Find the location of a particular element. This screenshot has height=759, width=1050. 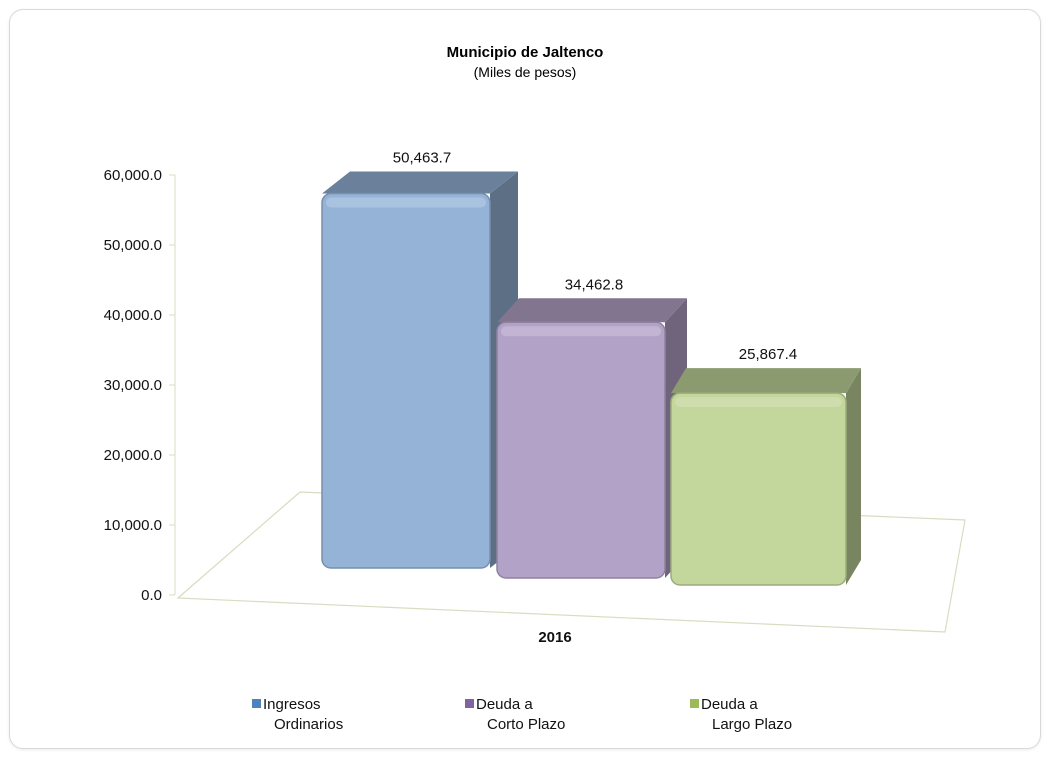

legend-label: Ordinarios is located at coordinates (309, 724).